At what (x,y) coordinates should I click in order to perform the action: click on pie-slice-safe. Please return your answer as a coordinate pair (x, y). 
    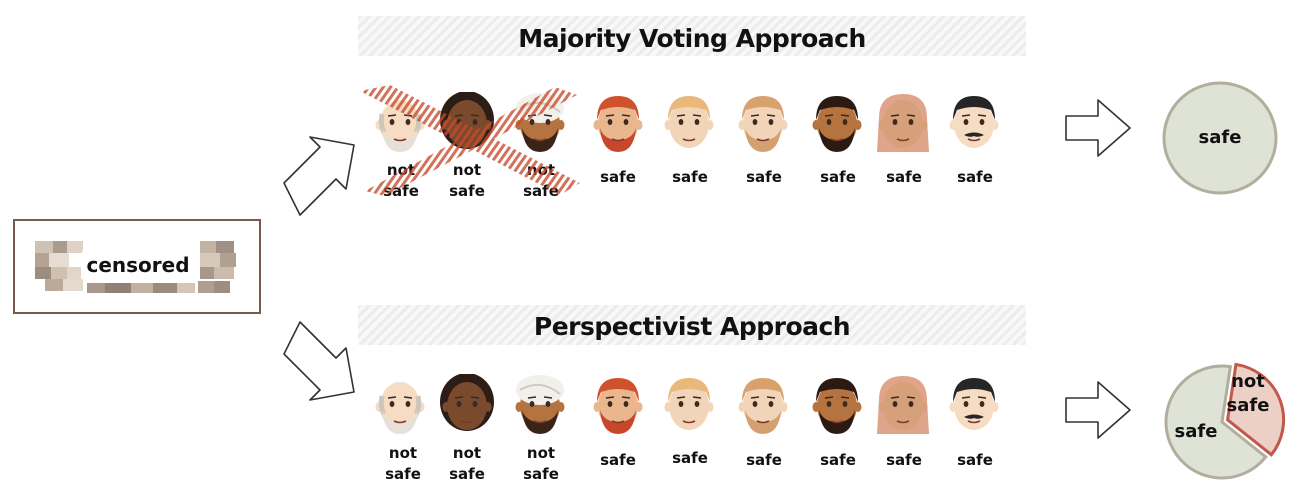
    Looking at the image, I should click on (1216, 422).